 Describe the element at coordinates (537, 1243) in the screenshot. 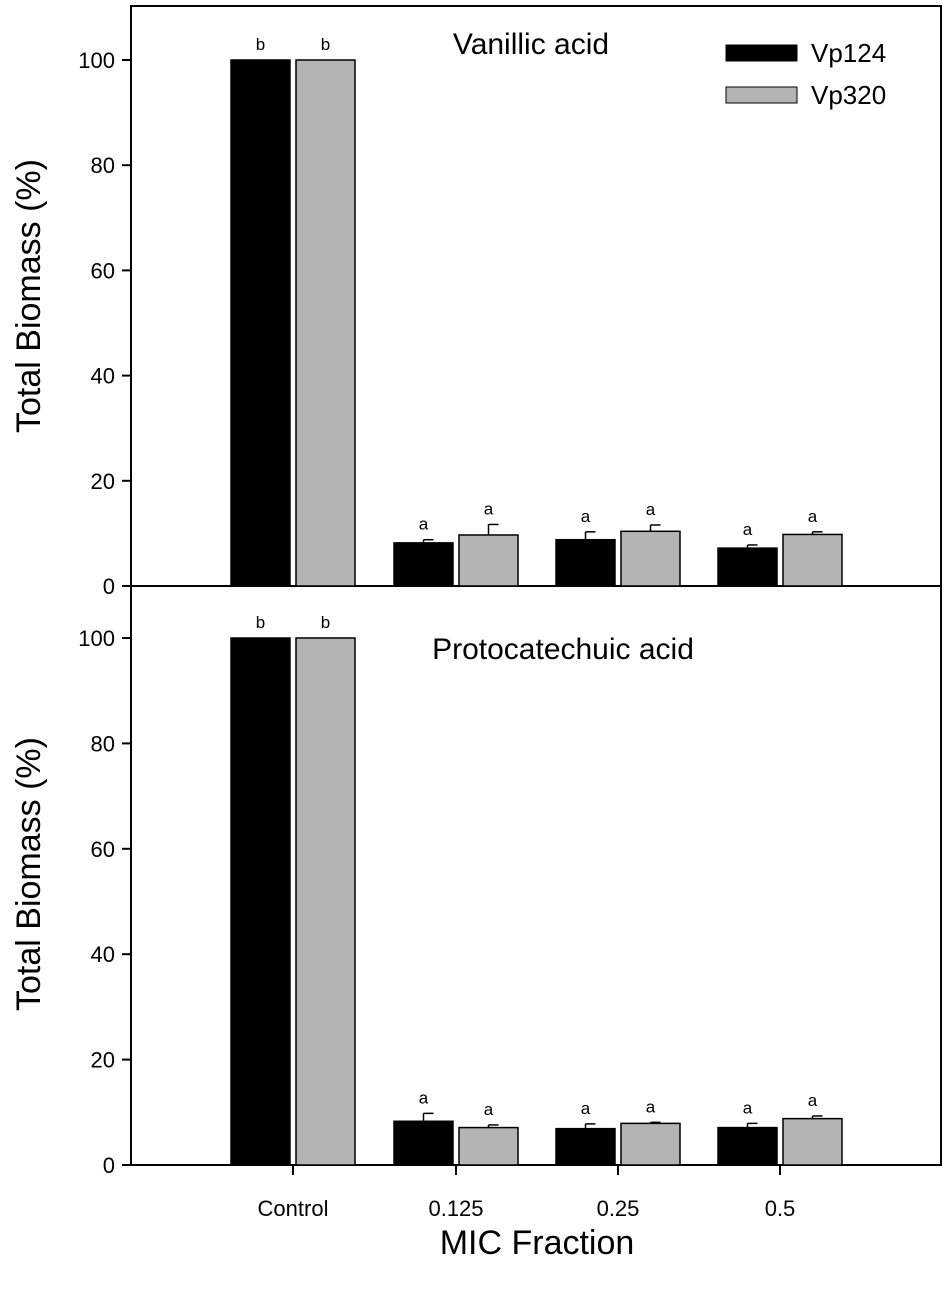

I see `x-axis-title: MIC Fraction` at that location.